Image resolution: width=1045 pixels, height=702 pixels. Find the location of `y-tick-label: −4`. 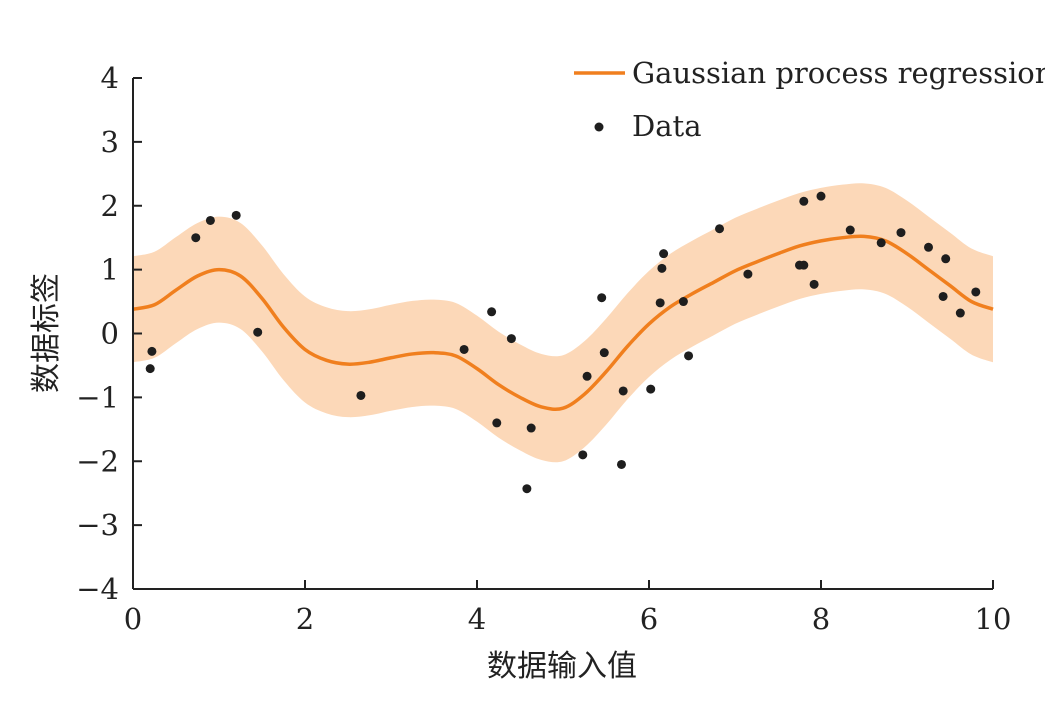

y-tick-label: −4 is located at coordinates (97, 589).